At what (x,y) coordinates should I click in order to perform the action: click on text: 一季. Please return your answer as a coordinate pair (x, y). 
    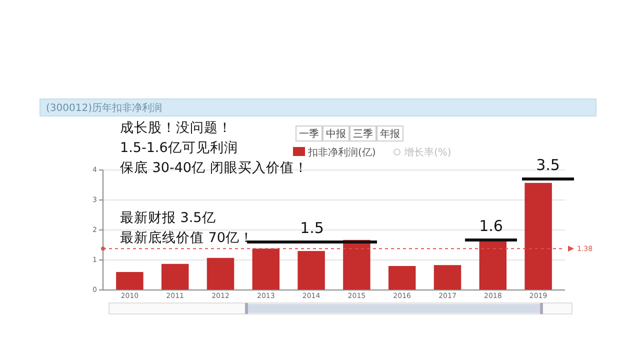
    Looking at the image, I should click on (309, 134).